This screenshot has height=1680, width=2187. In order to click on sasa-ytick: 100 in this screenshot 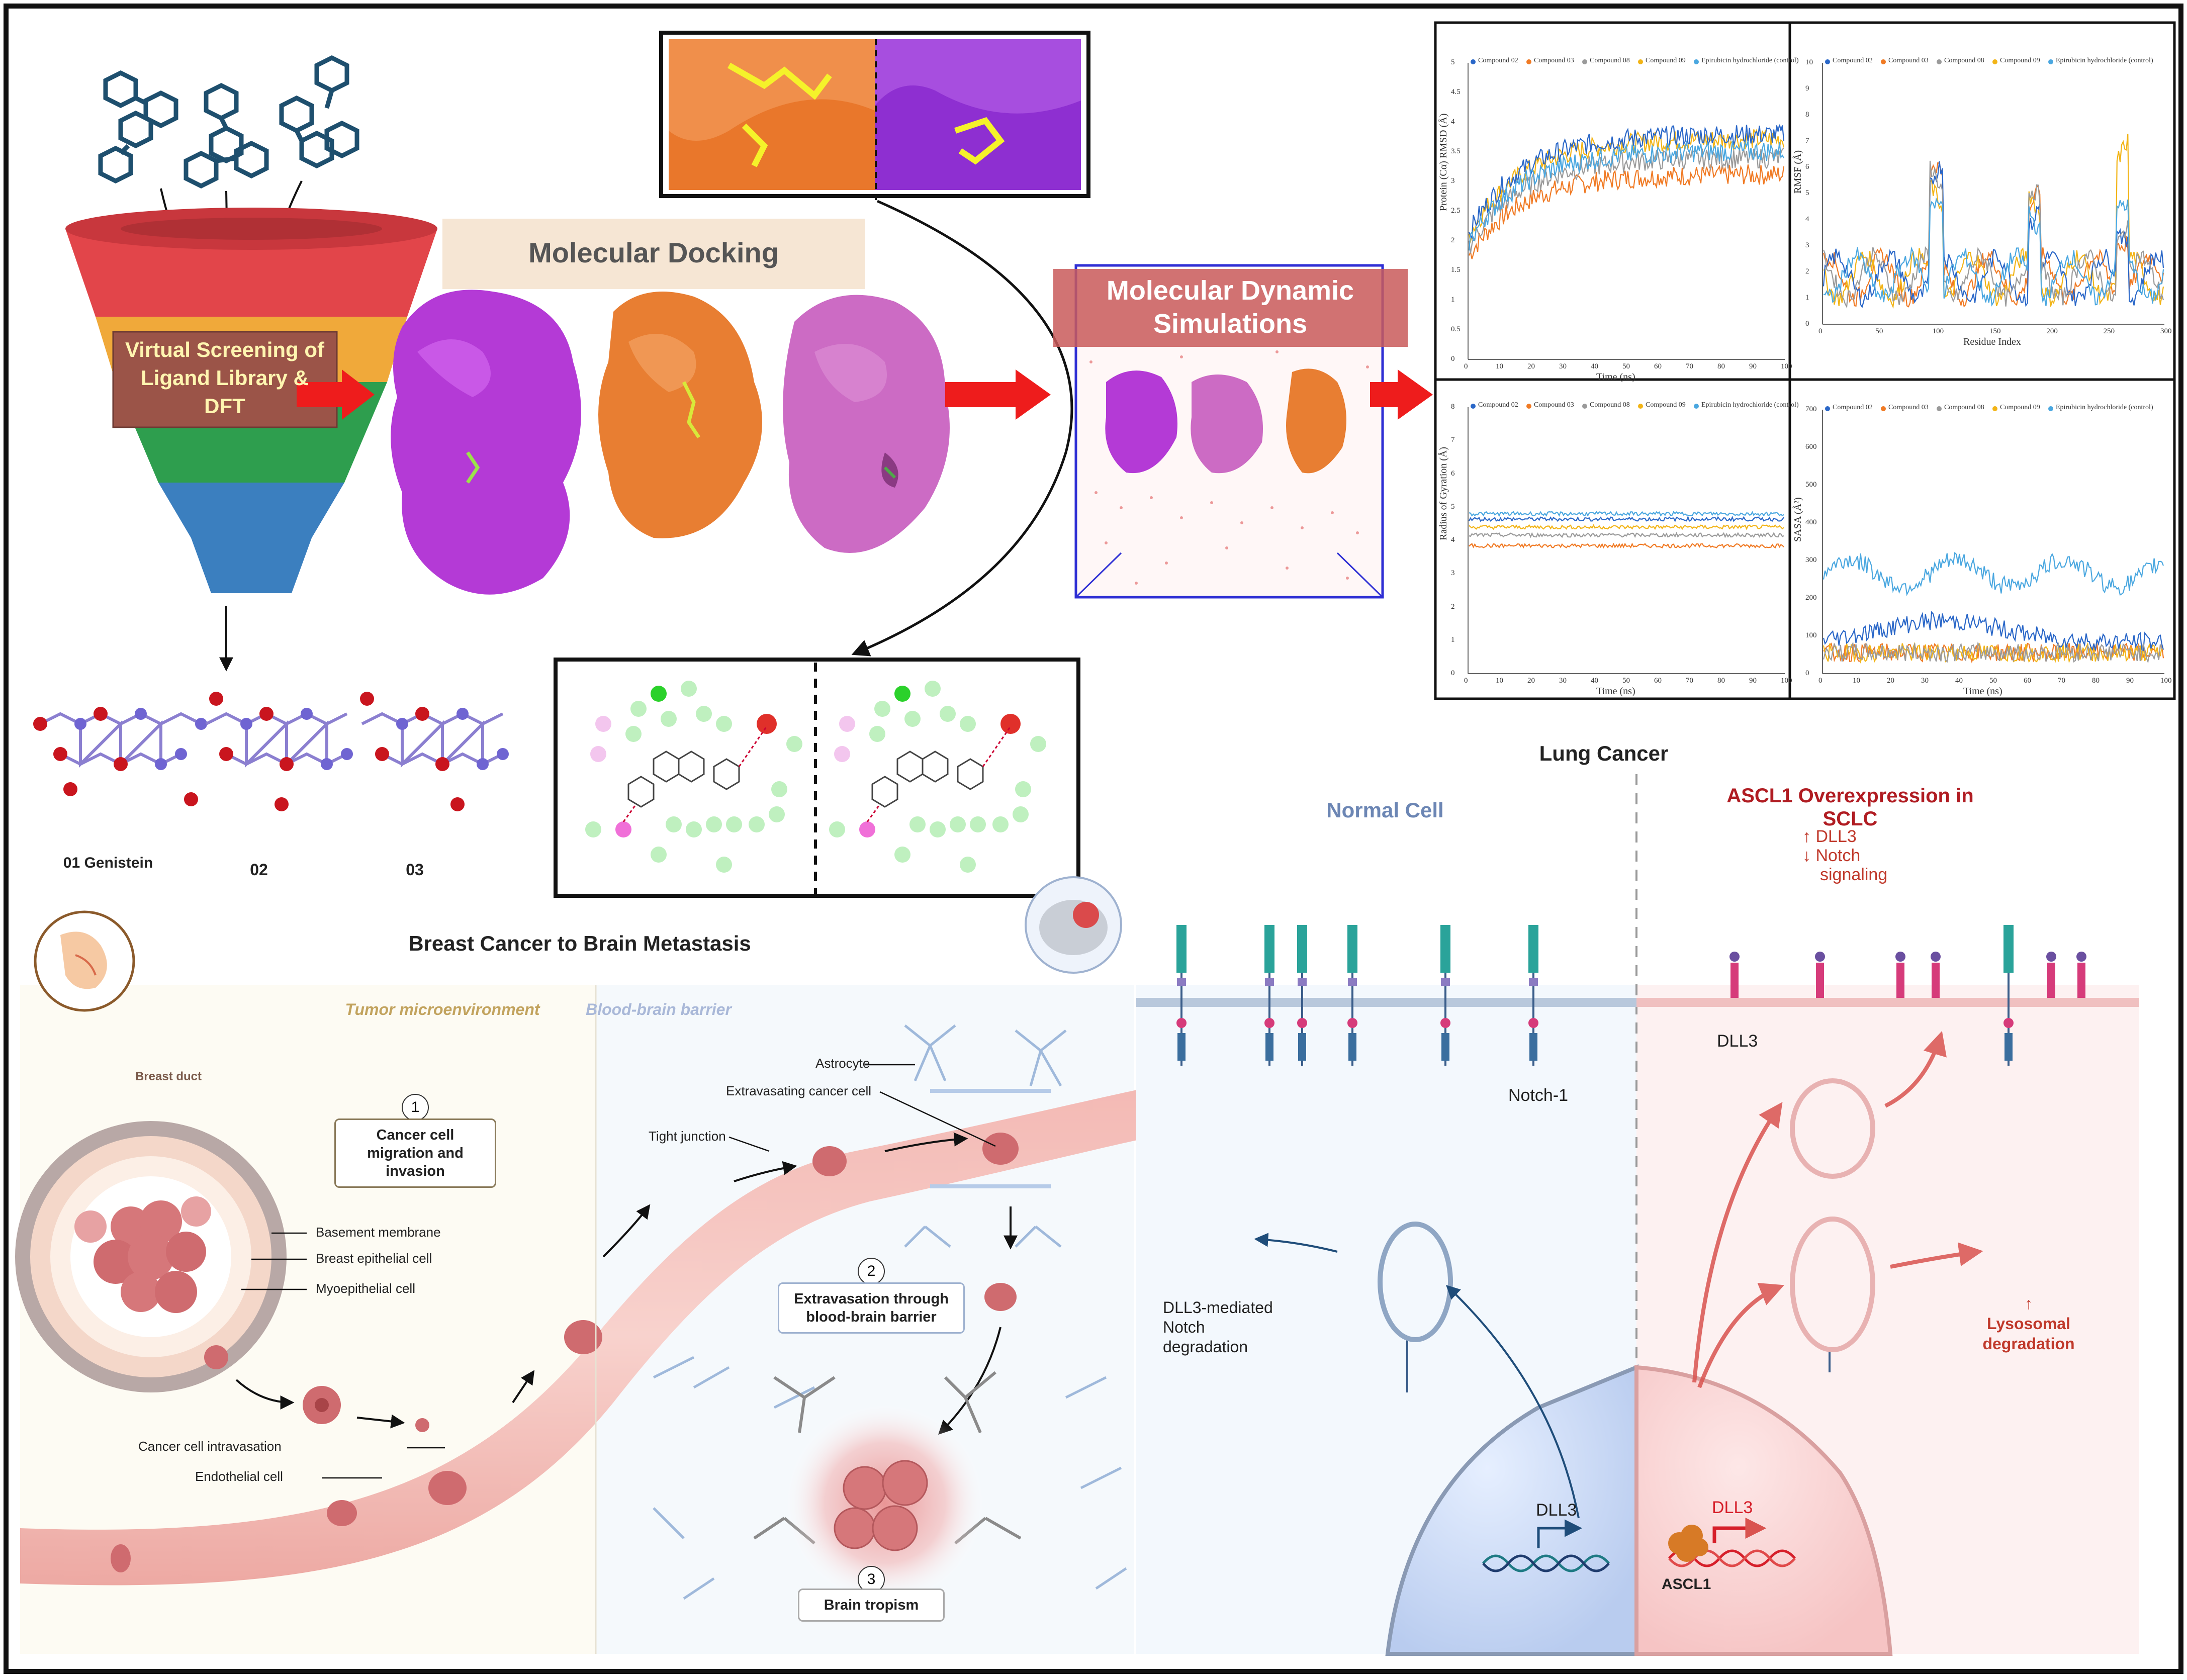, I will do `click(1811, 635)`.